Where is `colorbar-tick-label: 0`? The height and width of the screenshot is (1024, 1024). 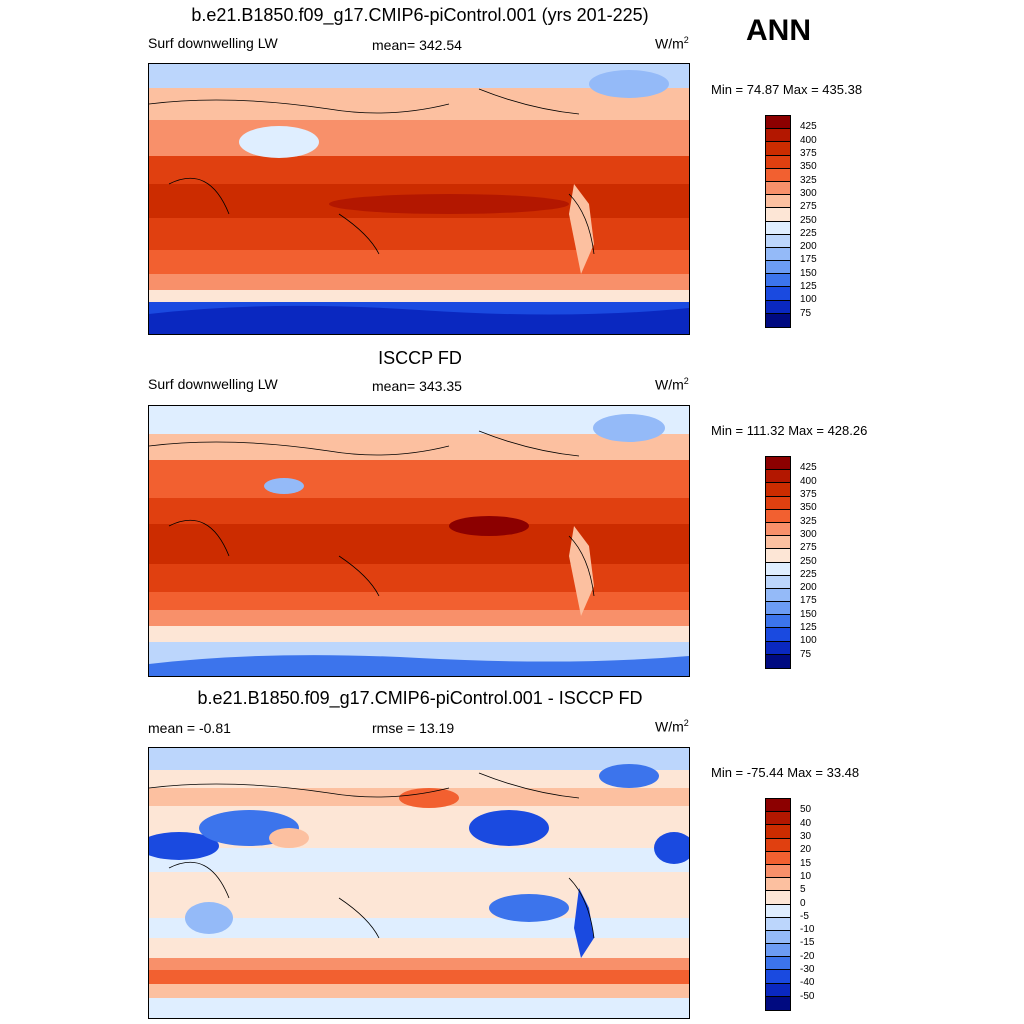 colorbar-tick-label: 0 is located at coordinates (803, 903).